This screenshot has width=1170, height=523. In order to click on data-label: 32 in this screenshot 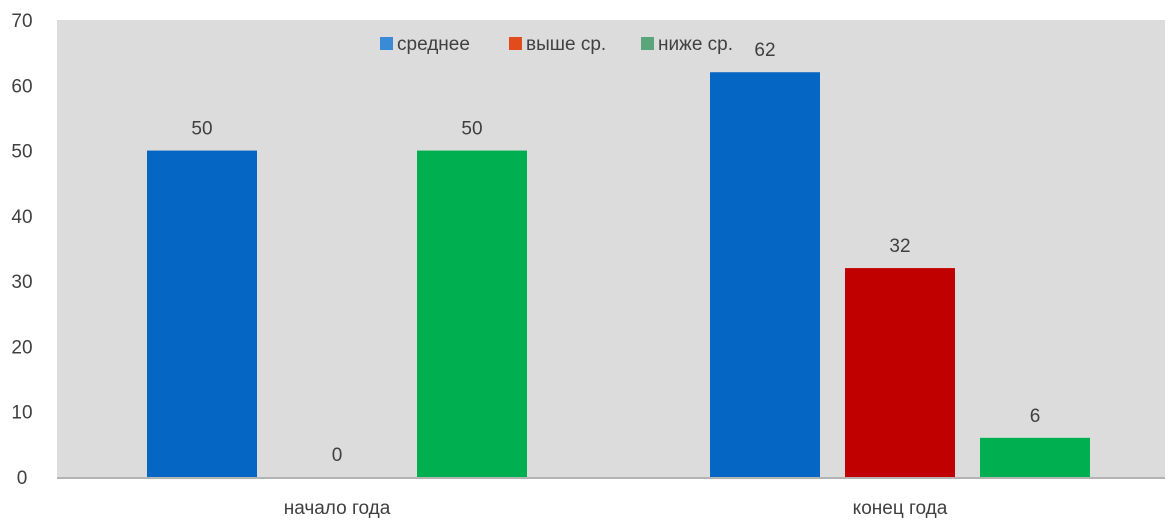, I will do `click(899, 246)`.